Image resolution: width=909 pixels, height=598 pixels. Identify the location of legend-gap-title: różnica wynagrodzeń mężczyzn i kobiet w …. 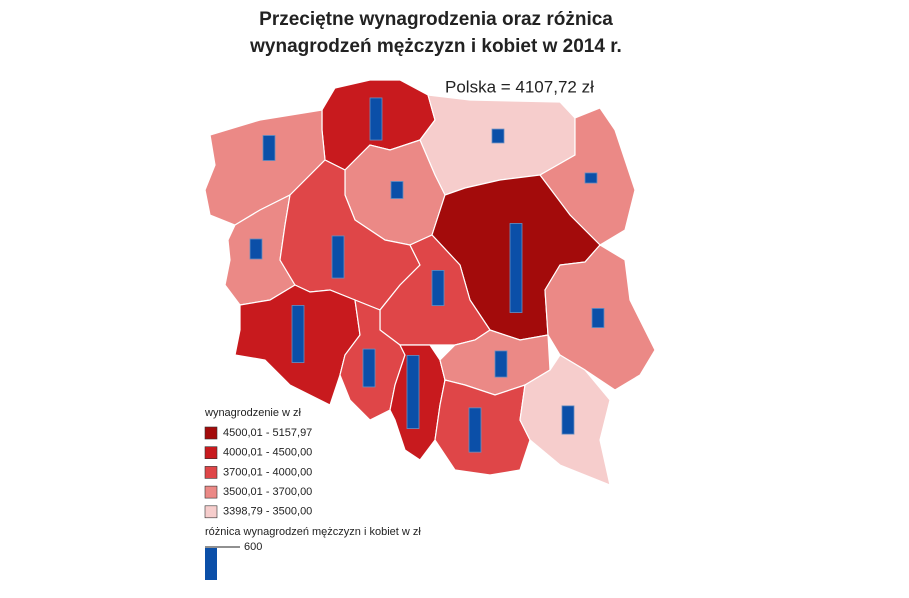
(313, 532).